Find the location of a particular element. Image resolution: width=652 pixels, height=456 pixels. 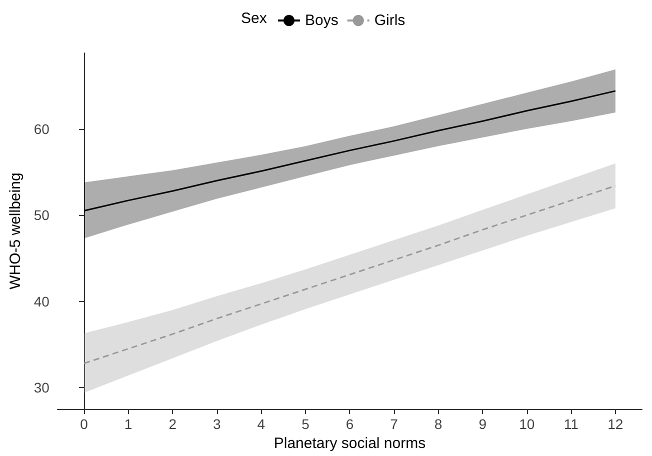

x-axis-title: Planetary social norms is located at coordinates (350, 443).